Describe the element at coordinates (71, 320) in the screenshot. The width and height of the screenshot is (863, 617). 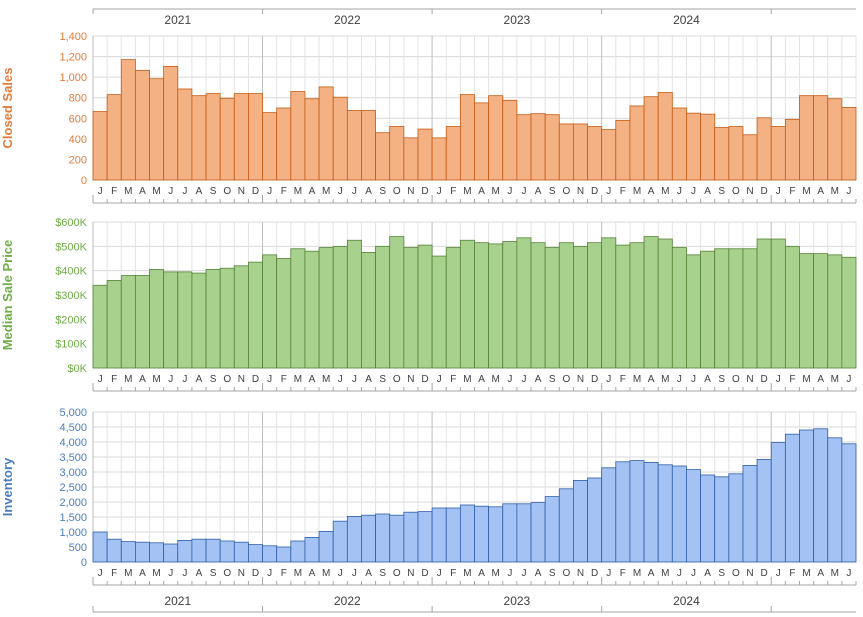
I see `y-tick-label: $200K` at that location.